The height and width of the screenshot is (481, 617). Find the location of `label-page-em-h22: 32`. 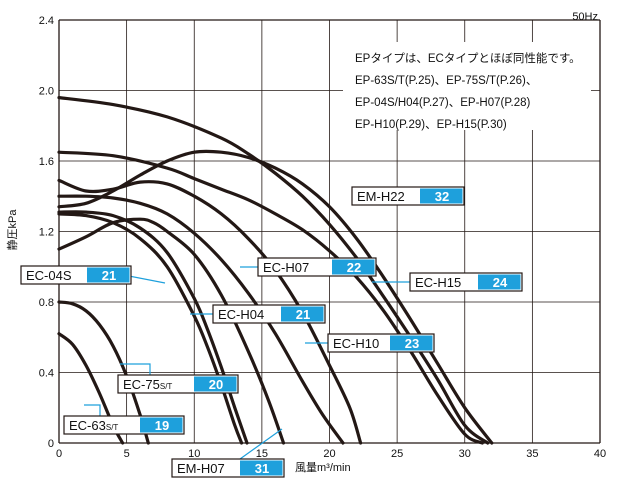

label-page-em-h22: 32 is located at coordinates (442, 196).